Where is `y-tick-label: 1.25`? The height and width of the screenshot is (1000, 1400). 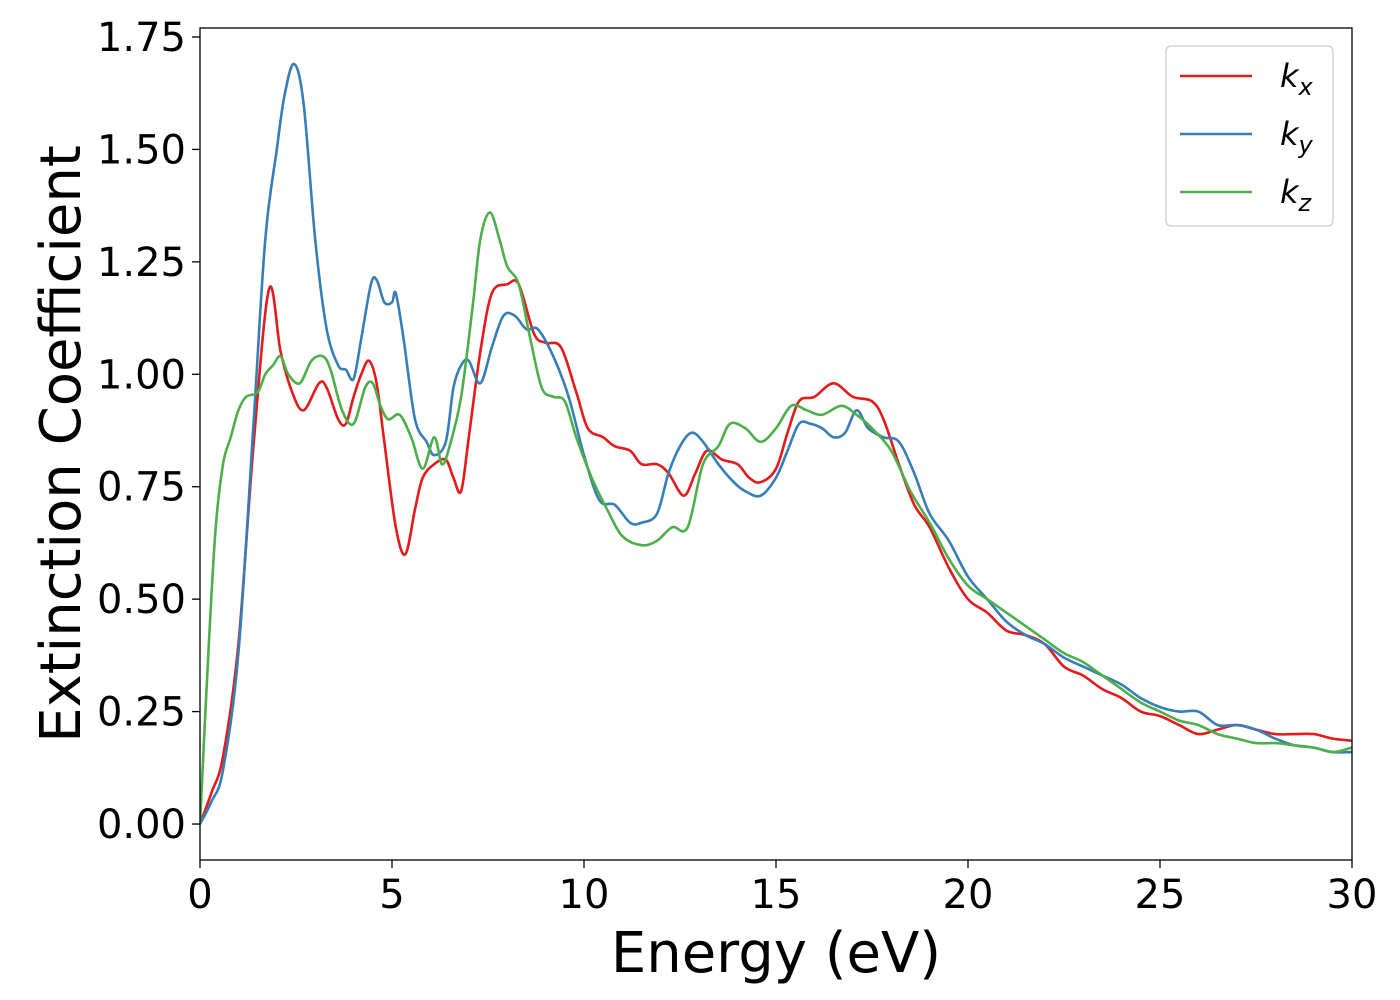
y-tick-label: 1.25 is located at coordinates (141, 263).